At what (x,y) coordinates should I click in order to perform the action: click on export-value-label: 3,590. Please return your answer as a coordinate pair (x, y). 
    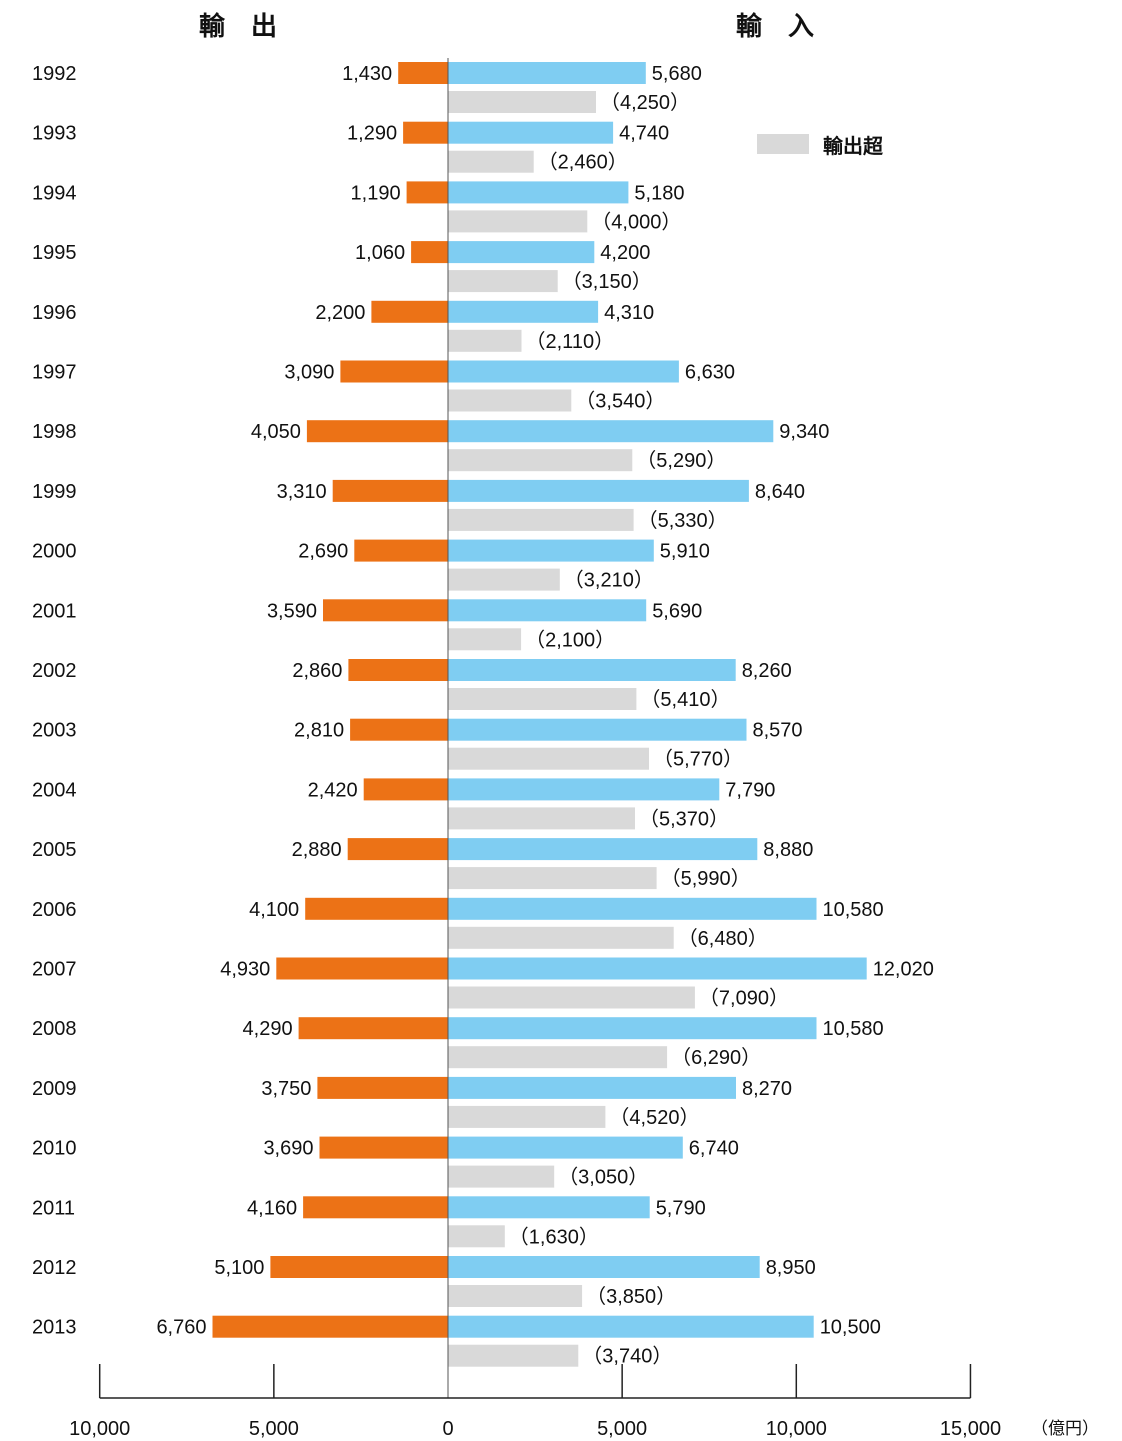
    Looking at the image, I should click on (292, 611).